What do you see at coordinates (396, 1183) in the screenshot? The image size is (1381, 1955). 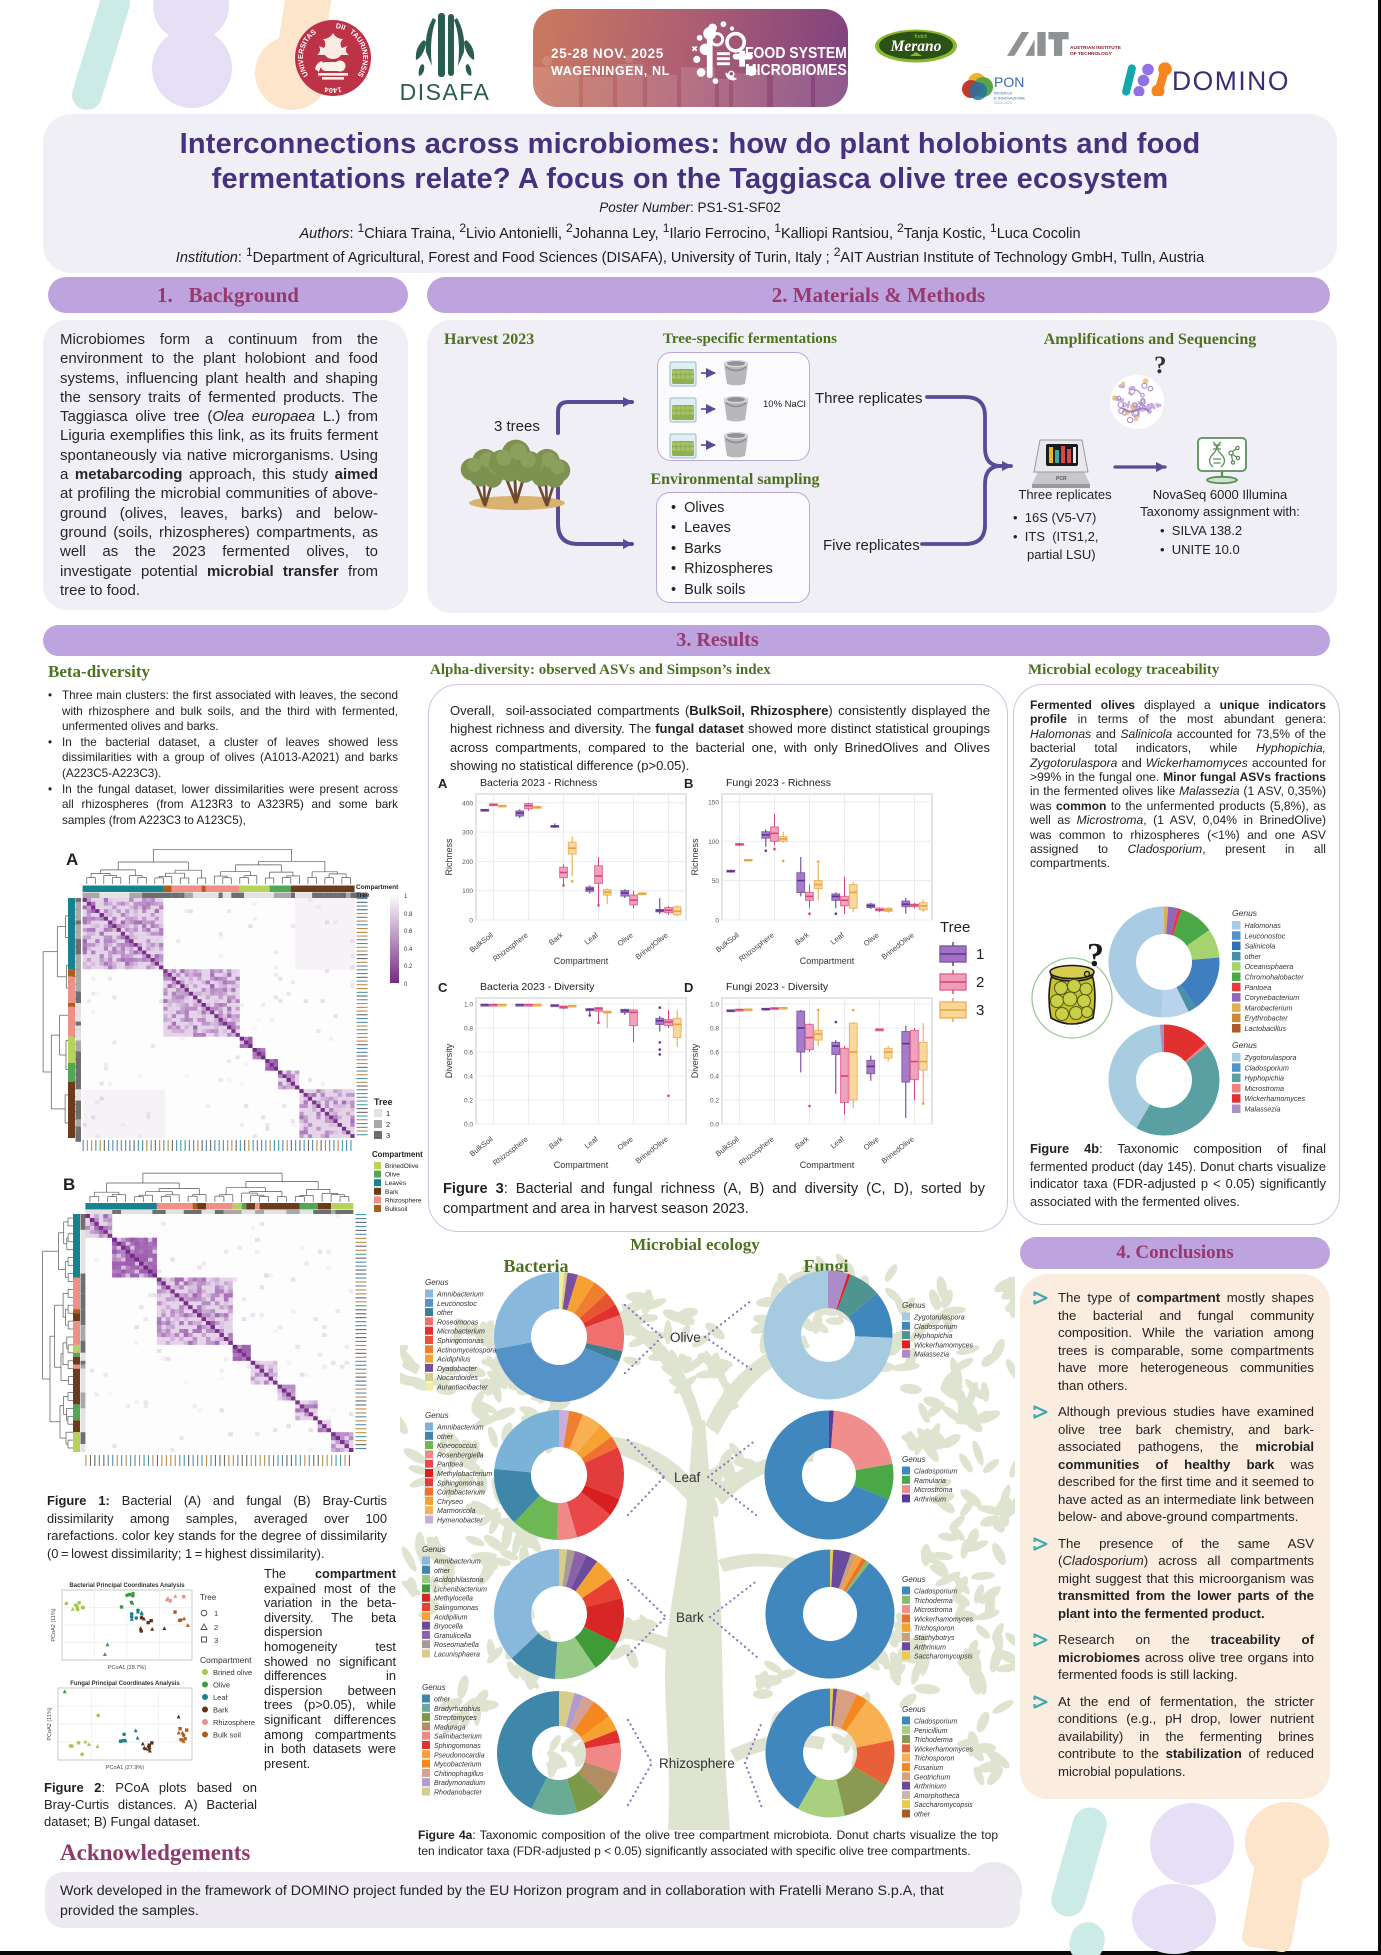 I see `svg-text: Leaves` at bounding box center [396, 1183].